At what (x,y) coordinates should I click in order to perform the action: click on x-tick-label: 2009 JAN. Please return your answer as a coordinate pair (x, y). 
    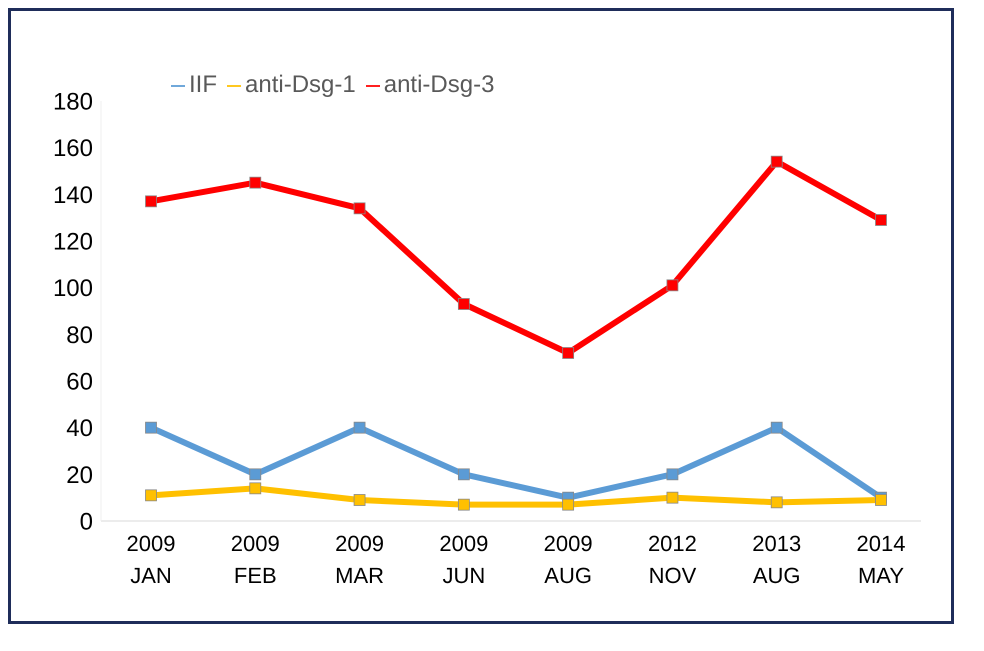
    Looking at the image, I should click on (151, 559).